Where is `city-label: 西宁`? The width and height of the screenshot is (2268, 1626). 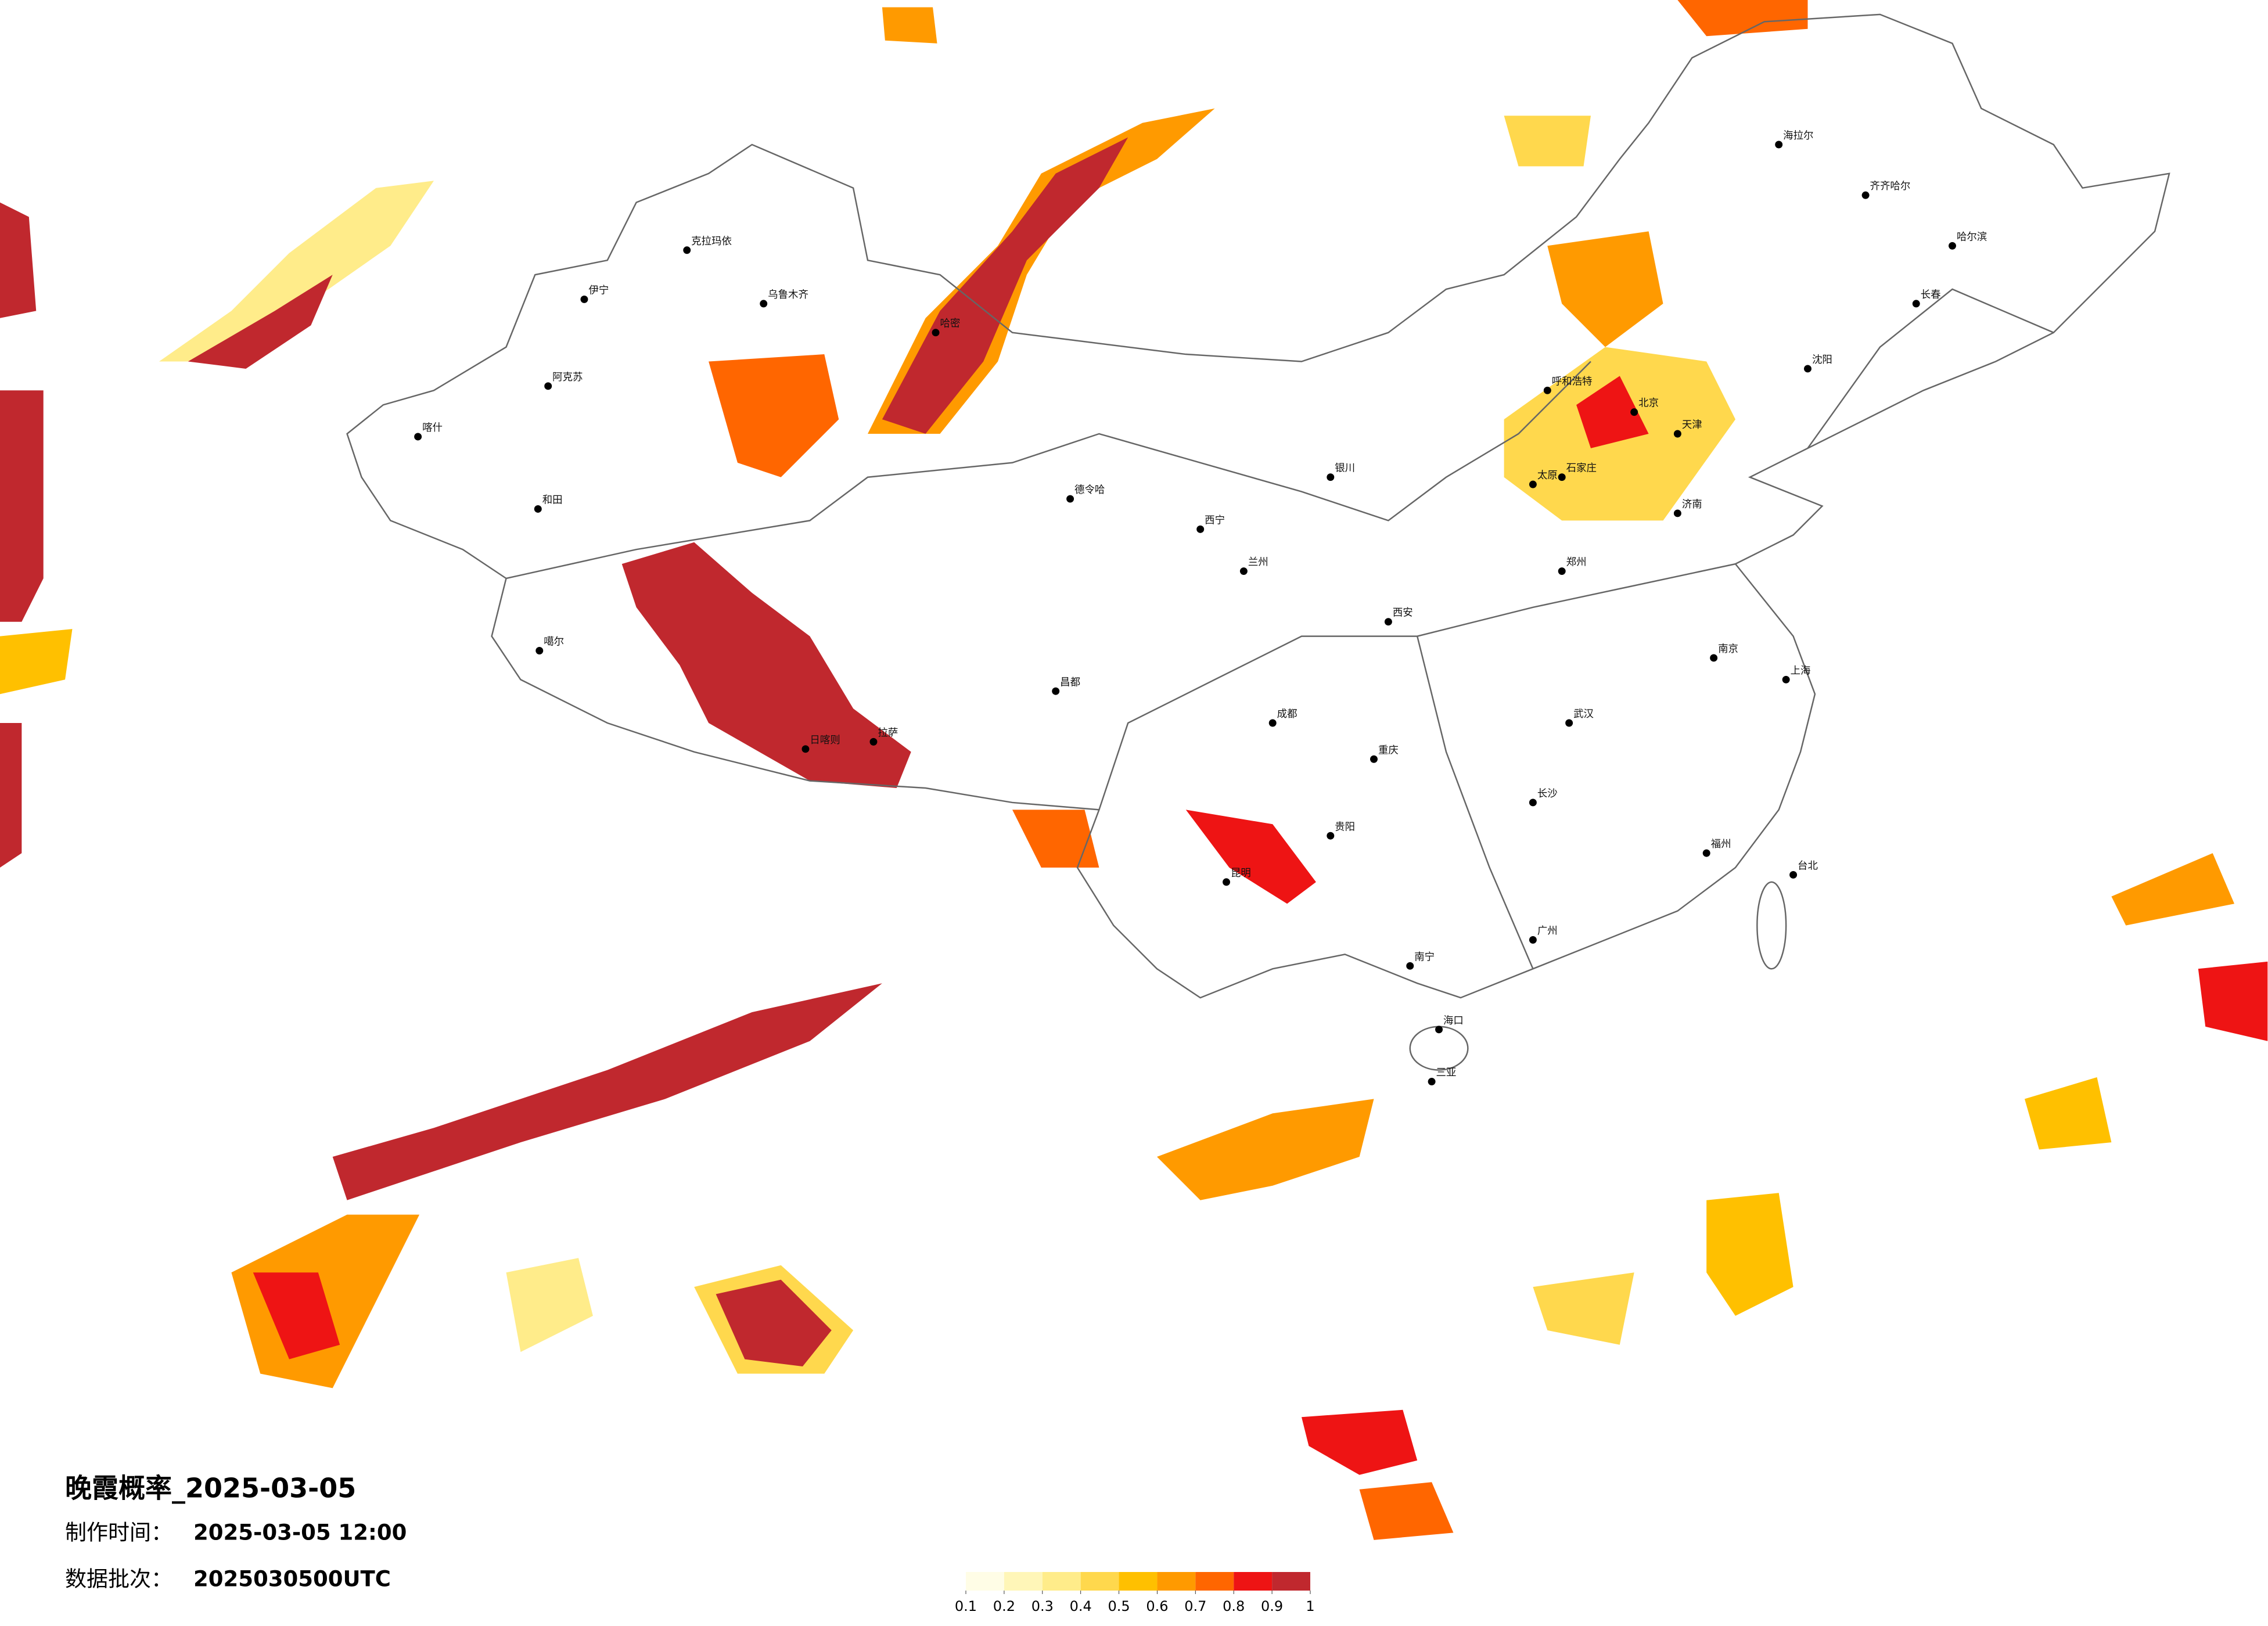
city-label: 西宁 is located at coordinates (1215, 520).